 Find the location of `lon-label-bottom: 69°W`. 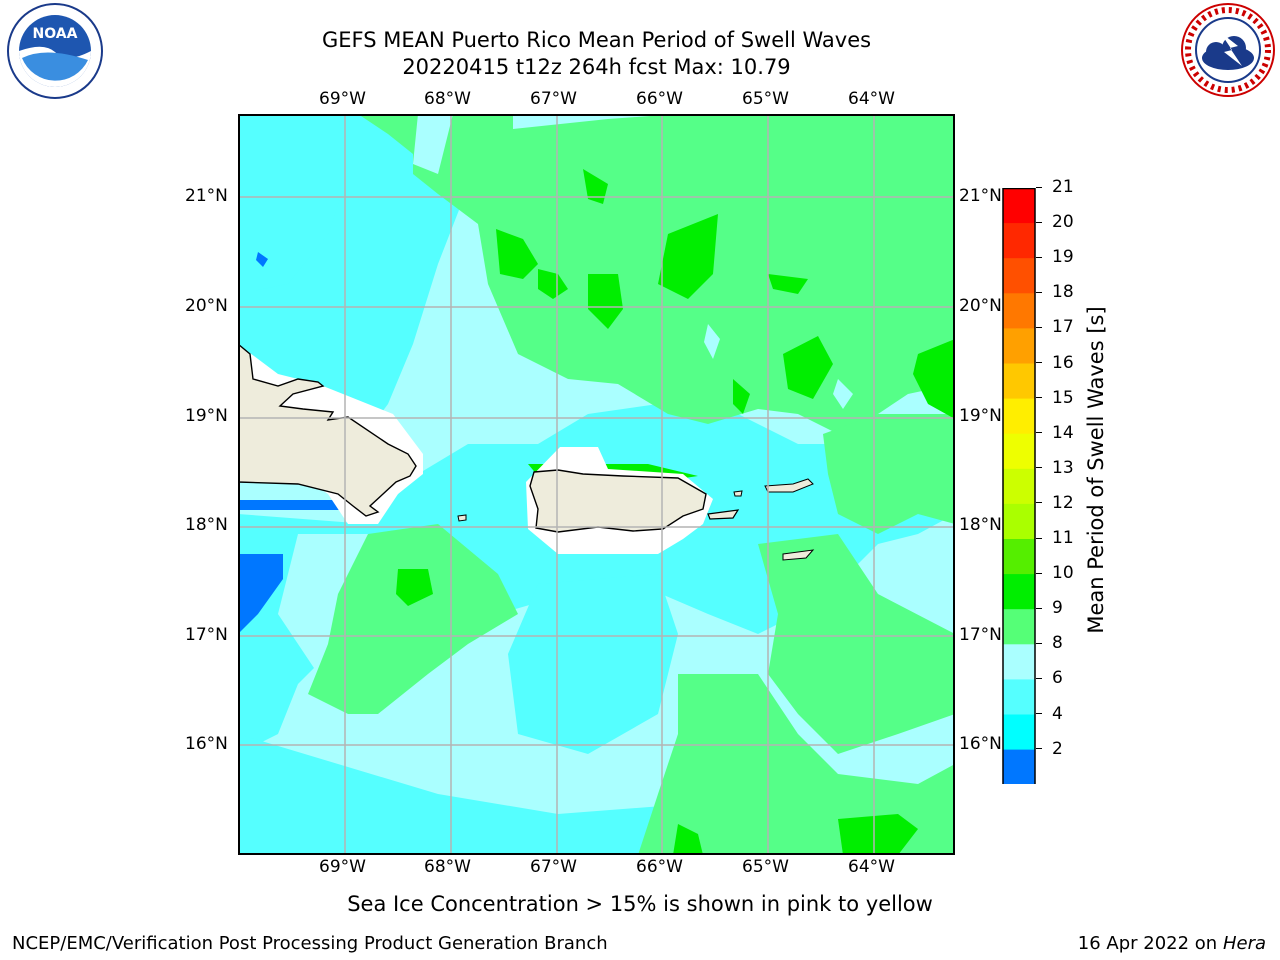

lon-label-bottom: 69°W is located at coordinates (342, 867).